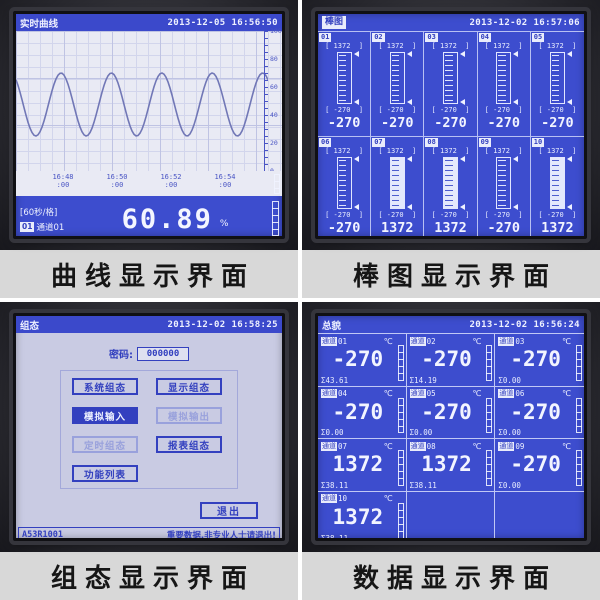 This screenshot has height=600, width=600. I want to click on report-config-button: 报表组态, so click(189, 444).